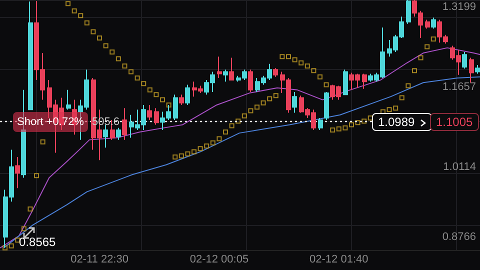 The height and width of the screenshot is (270, 480). I want to click on x-tick-label: 02-12 00:05, so click(219, 260).